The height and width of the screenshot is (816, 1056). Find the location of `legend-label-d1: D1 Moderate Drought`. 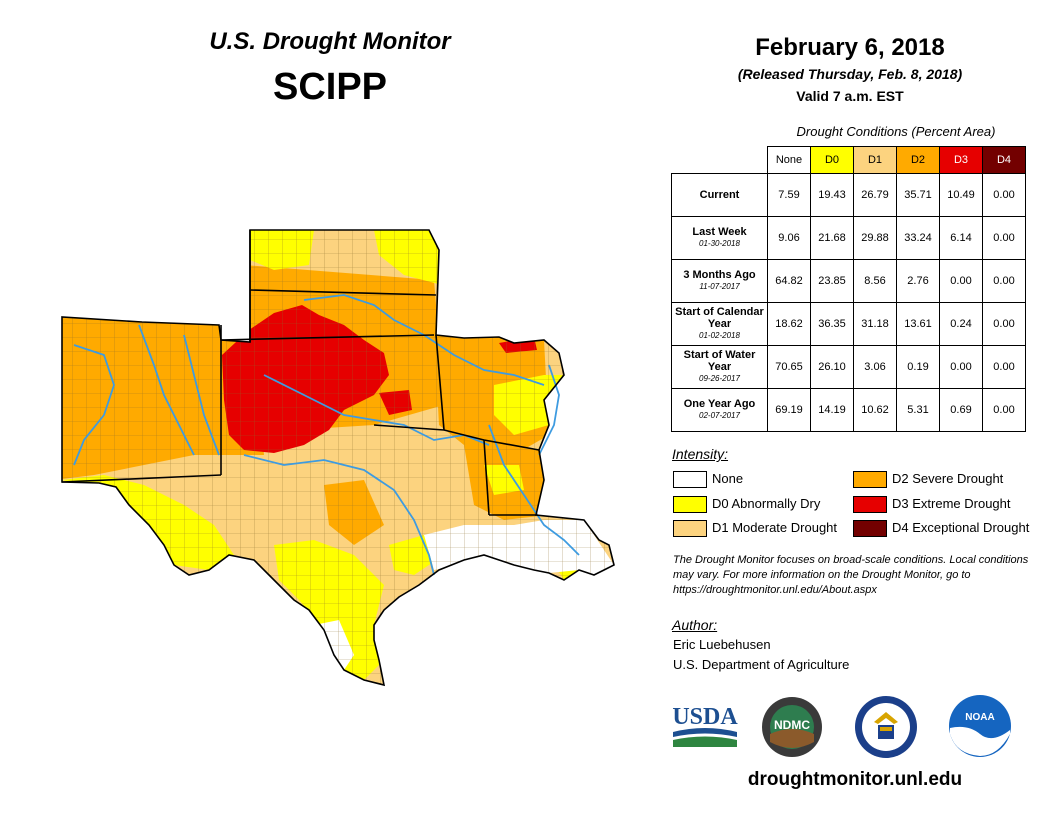

legend-label-d1: D1 Moderate Drought is located at coordinates (775, 527).